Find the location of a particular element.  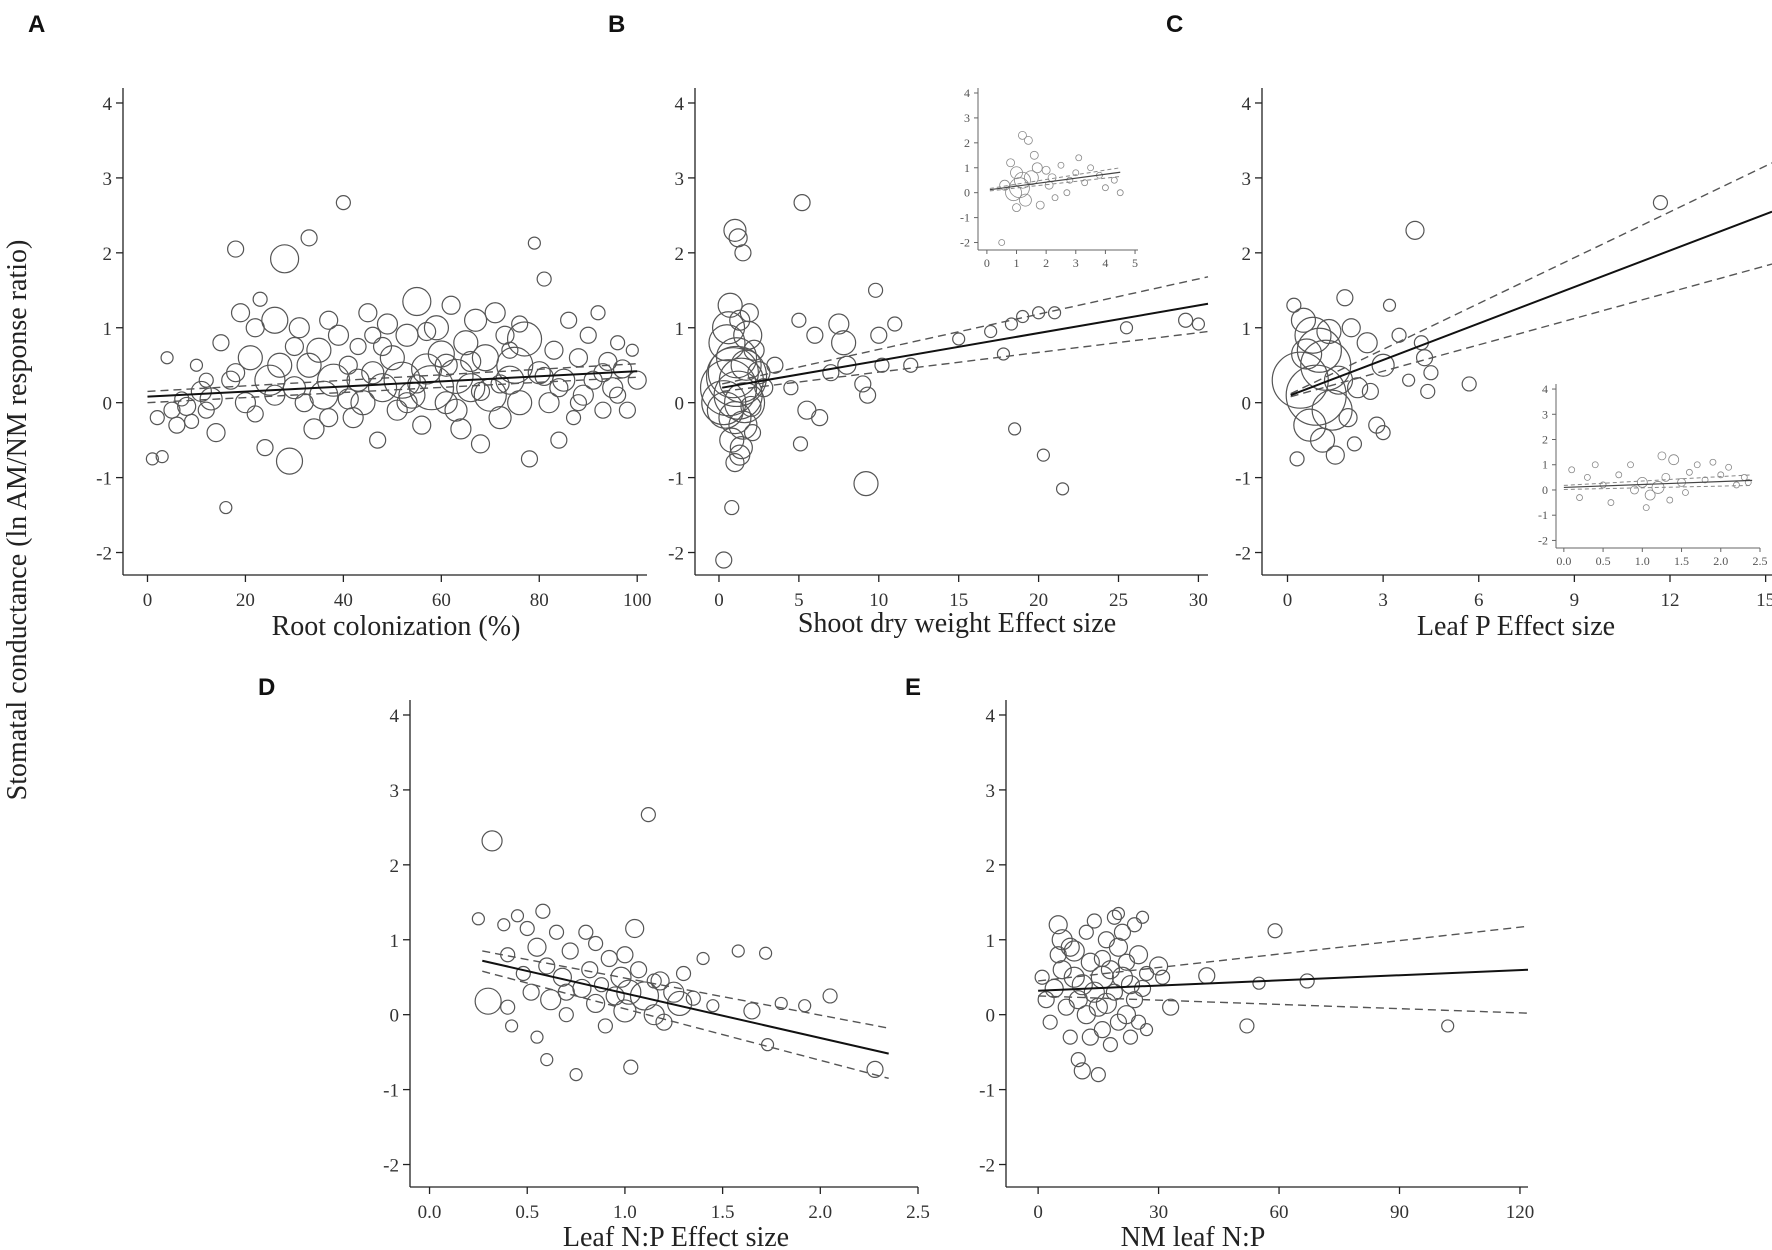

panel-c-inset-y-tick-label: 0 is located at coordinates (1545, 490).